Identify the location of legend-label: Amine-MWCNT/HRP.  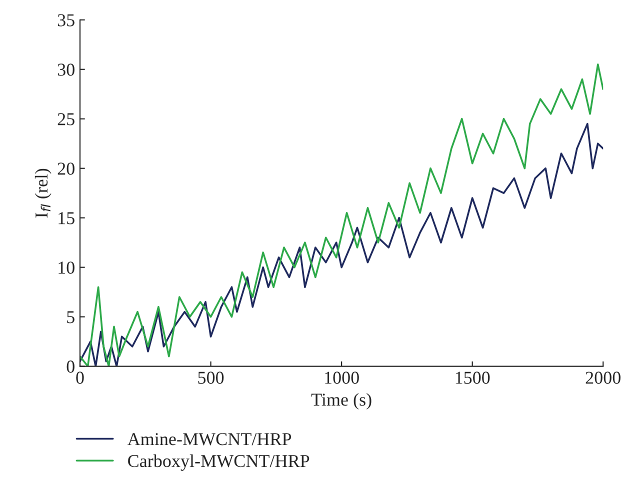
(209, 439).